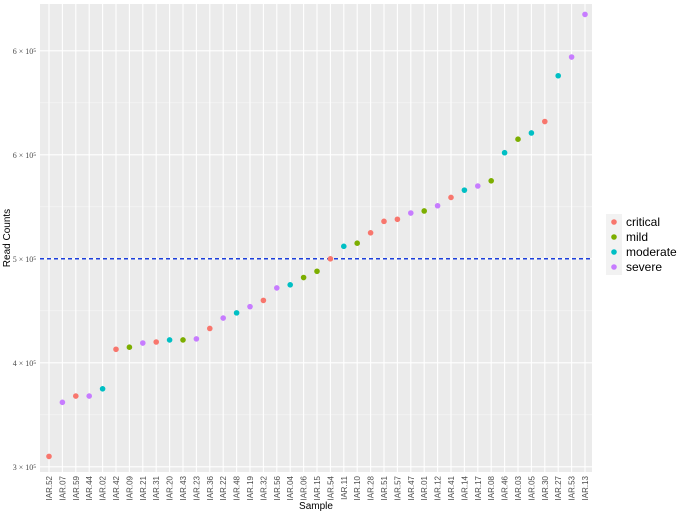 Image resolution: width=682 pixels, height=516 pixels. I want to click on x-tick-label: IAR.19, so click(250, 487).